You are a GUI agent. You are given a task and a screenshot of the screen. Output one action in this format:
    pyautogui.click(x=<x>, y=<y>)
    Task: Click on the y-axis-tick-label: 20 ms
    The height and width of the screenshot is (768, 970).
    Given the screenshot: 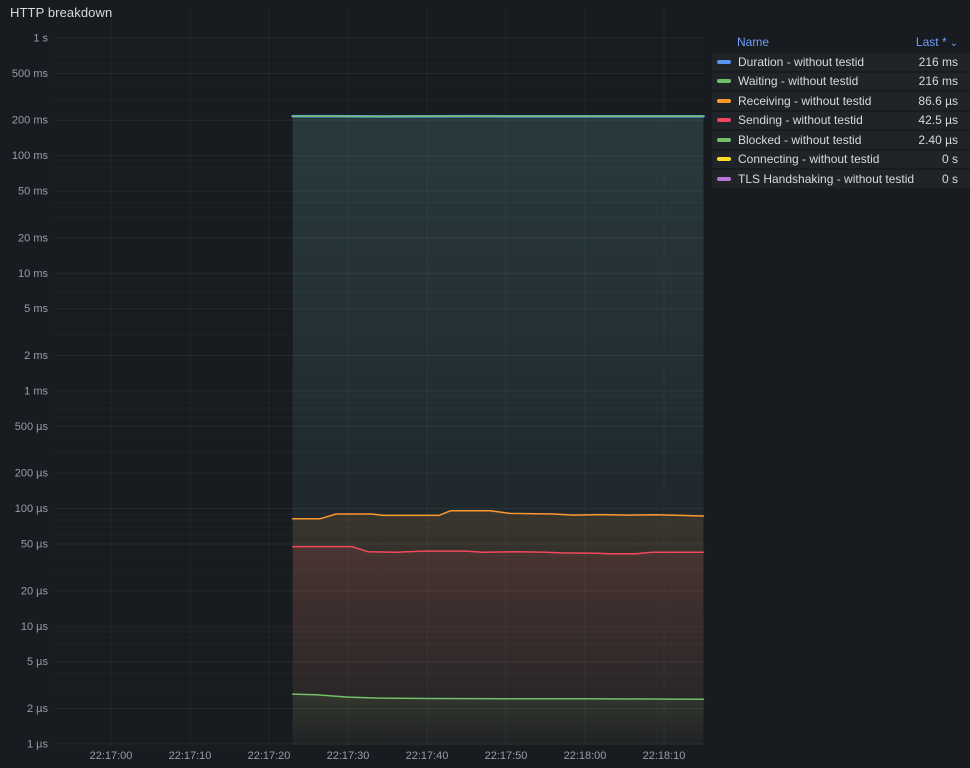 What is the action you would take?
    pyautogui.click(x=33, y=238)
    